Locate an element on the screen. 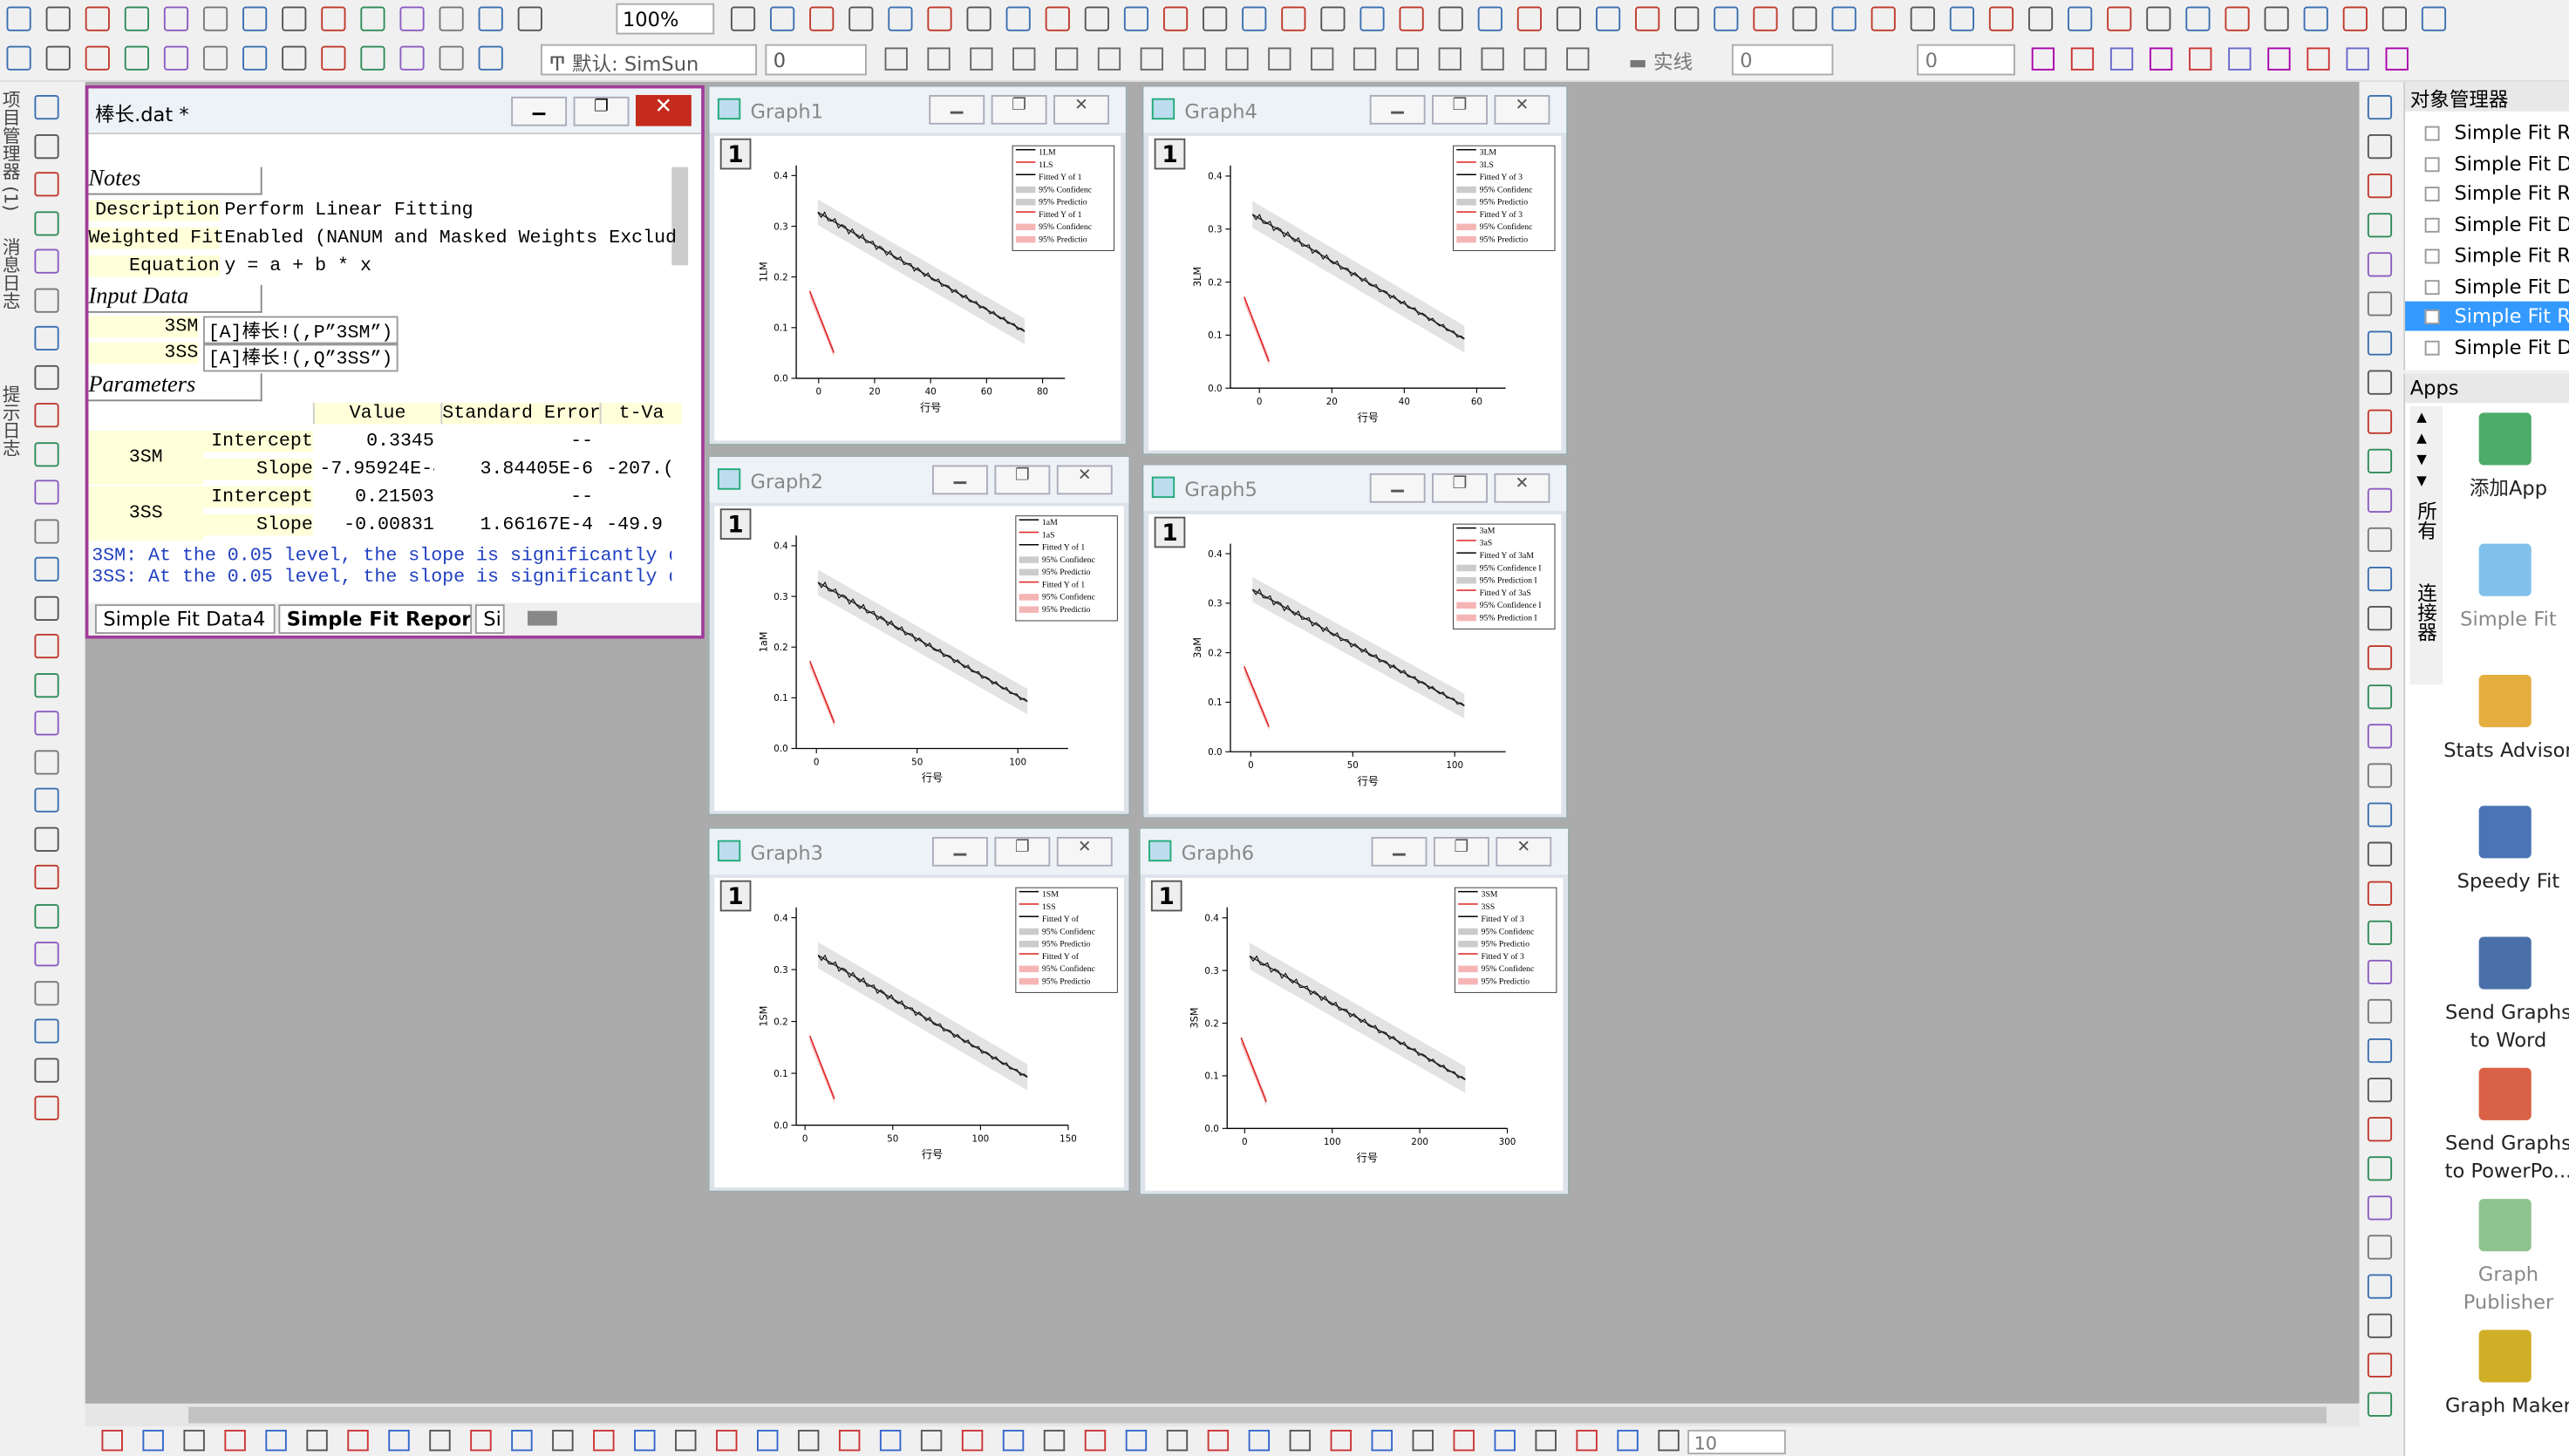 Image resolution: width=2569 pixels, height=1456 pixels. app-item: Speedy Fit is located at coordinates (2506, 868).